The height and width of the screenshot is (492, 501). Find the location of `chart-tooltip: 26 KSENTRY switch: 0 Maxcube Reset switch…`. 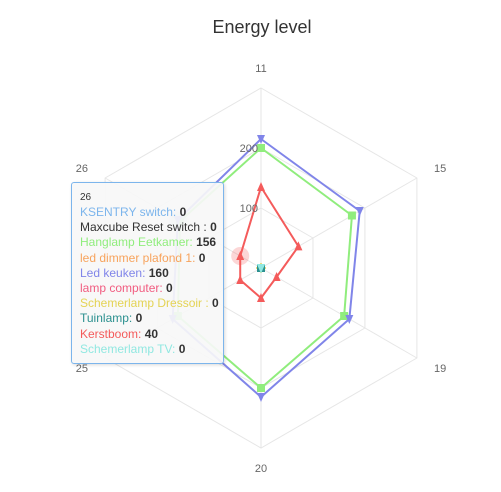

chart-tooltip: 26 KSENTRY switch: 0 Maxcube Reset switch… is located at coordinates (147, 273).